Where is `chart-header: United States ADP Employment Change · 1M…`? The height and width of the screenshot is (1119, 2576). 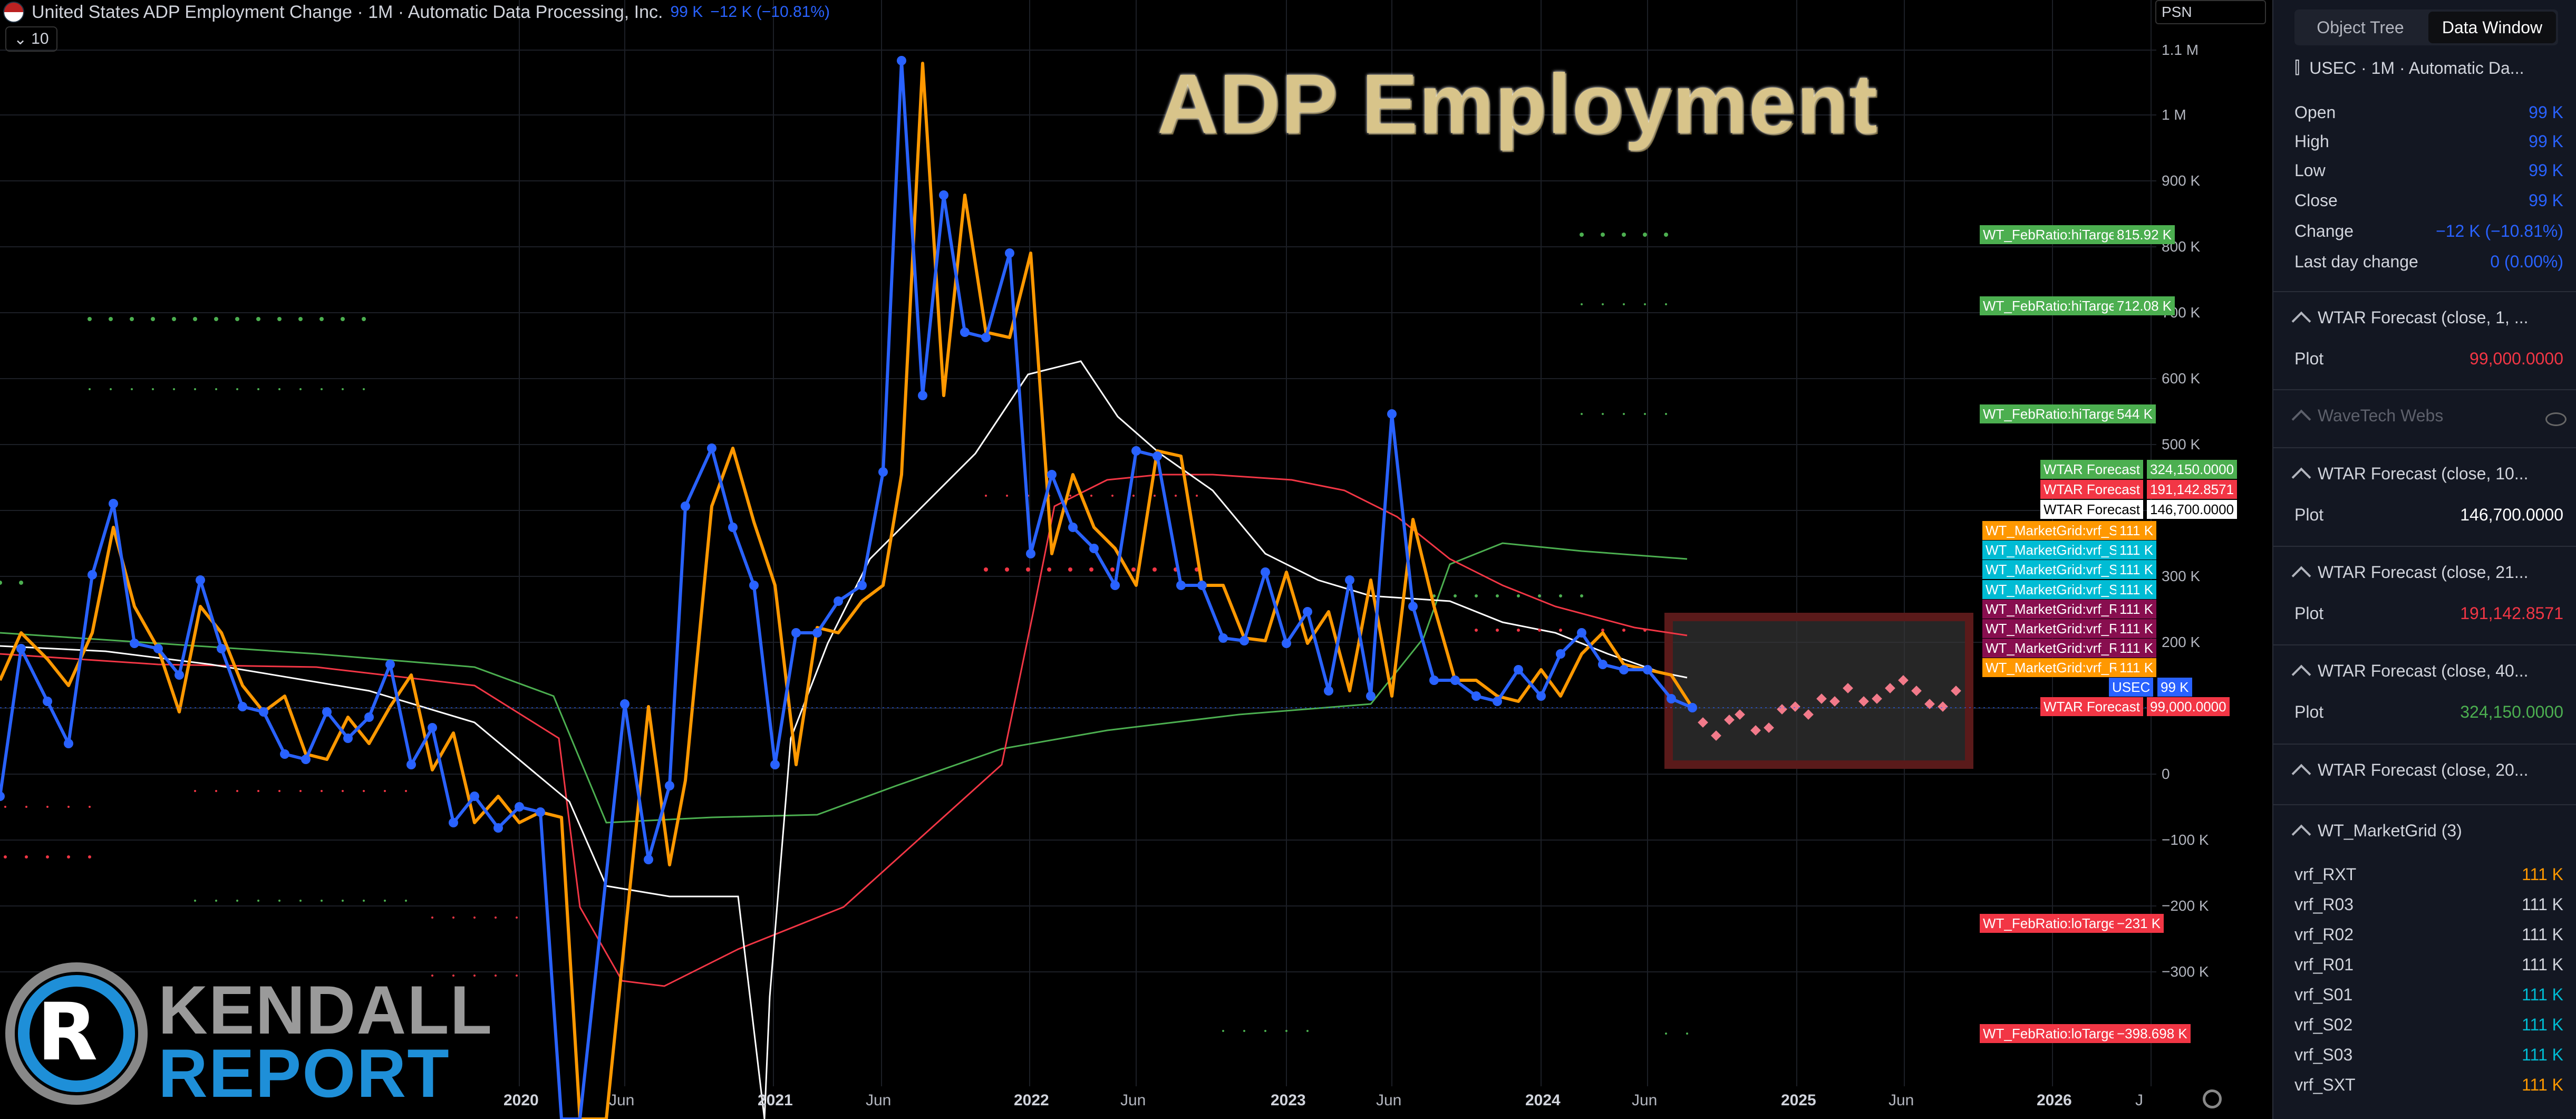
chart-header: United States ADP Employment Change · 1M… is located at coordinates (415, 12).